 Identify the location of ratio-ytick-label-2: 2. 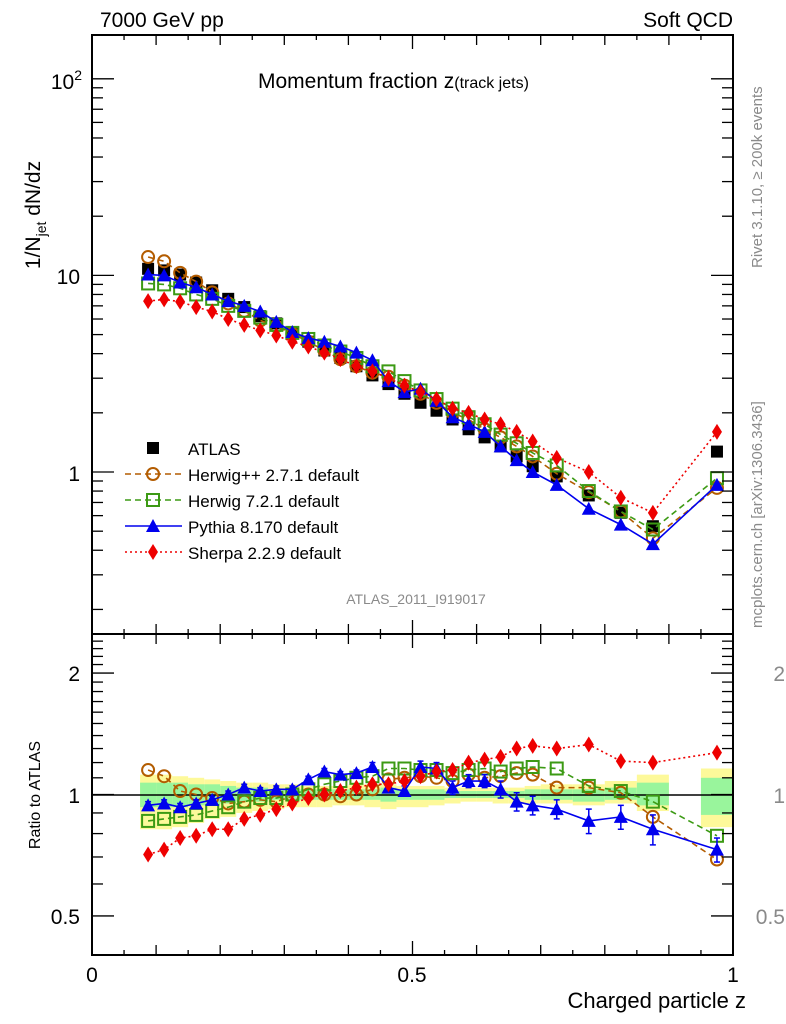
(74, 674).